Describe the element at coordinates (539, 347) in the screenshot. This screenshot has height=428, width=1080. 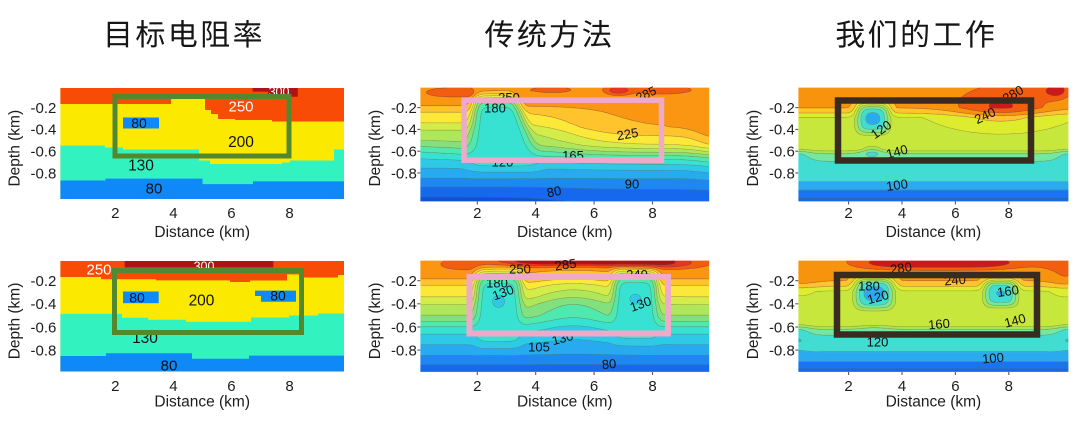
I see `svg-text: 105` at that location.